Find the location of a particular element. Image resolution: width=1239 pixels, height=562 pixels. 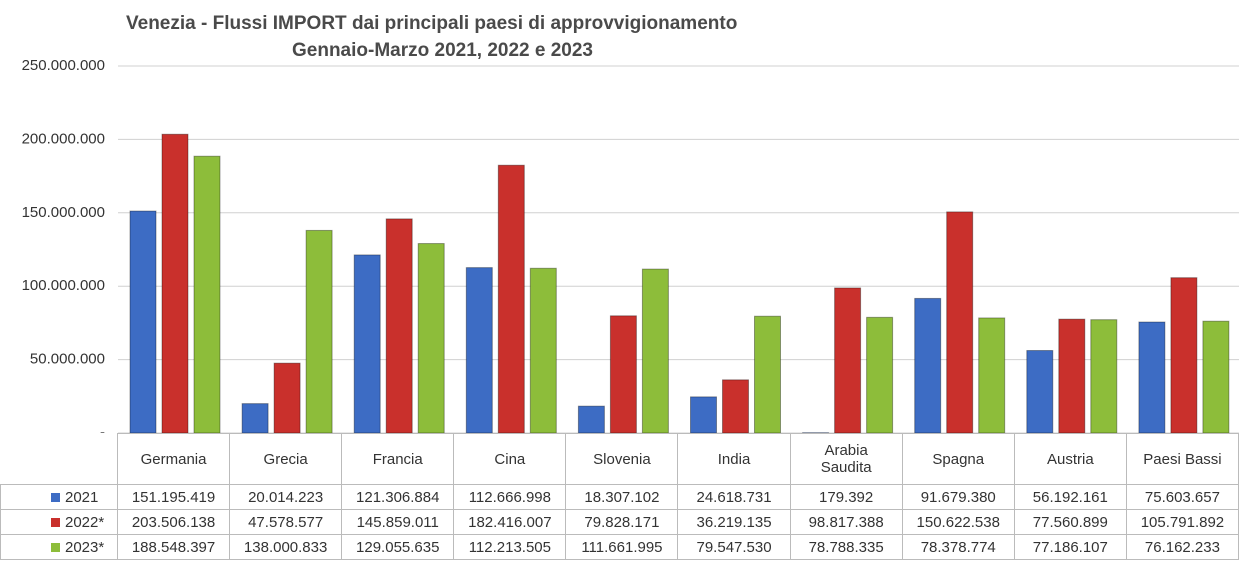

table-value: 188.548.397 is located at coordinates (174, 547).